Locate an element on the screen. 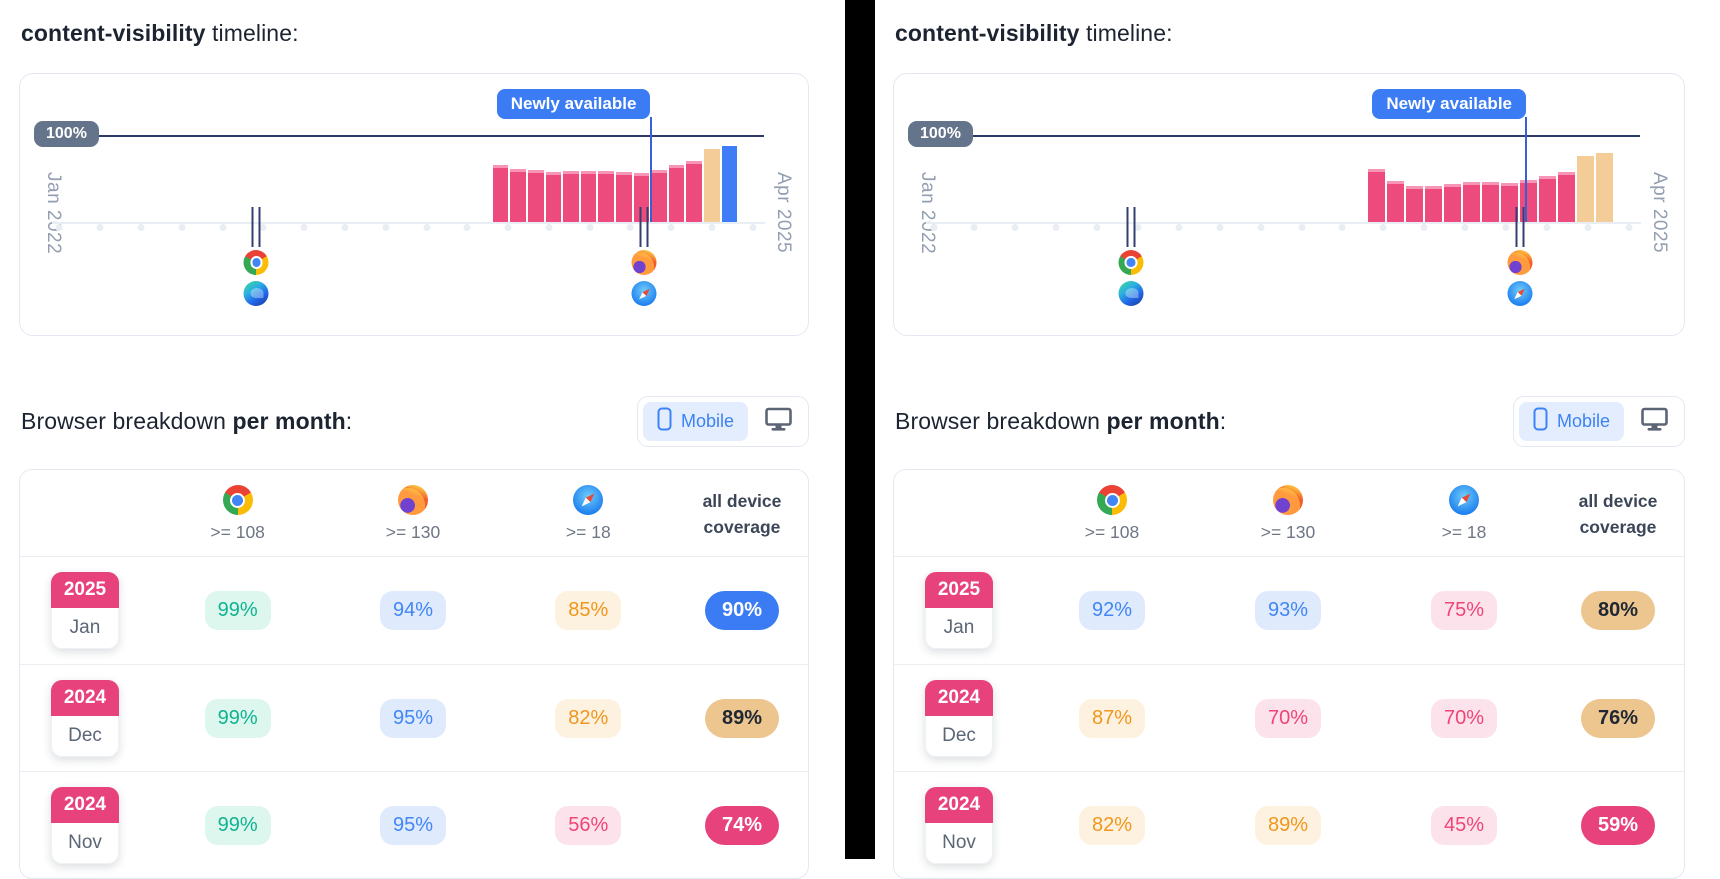 This screenshot has height=879, width=1720. table-header-chrome: >= 108 is located at coordinates (1112, 514).